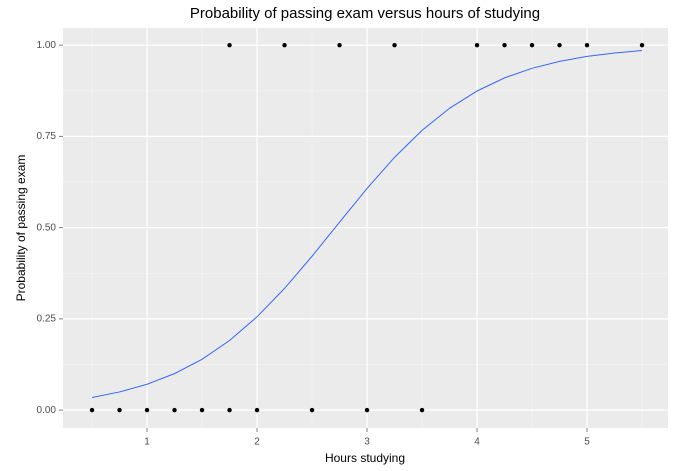  What do you see at coordinates (365, 458) in the screenshot?
I see `x-axis-label: Hours studying` at bounding box center [365, 458].